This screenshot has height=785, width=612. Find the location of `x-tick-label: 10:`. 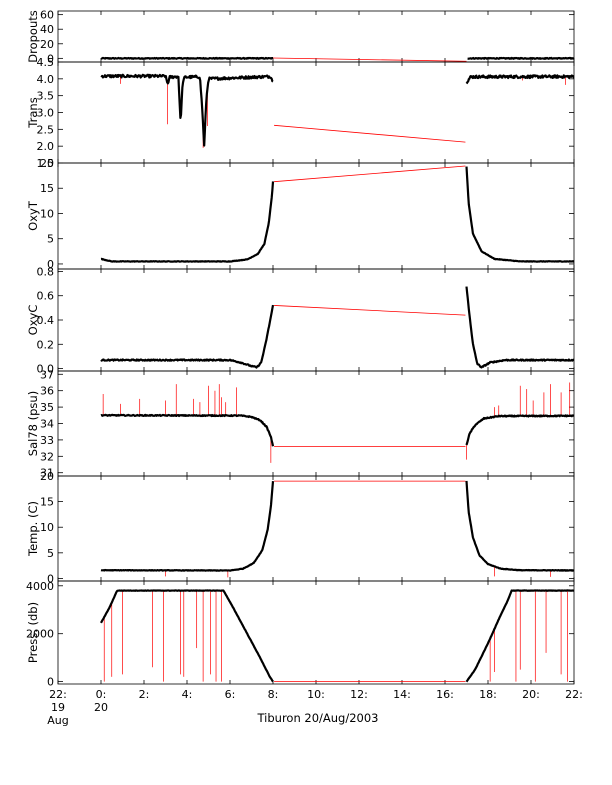

x-tick-label: 10: is located at coordinates (316, 694).